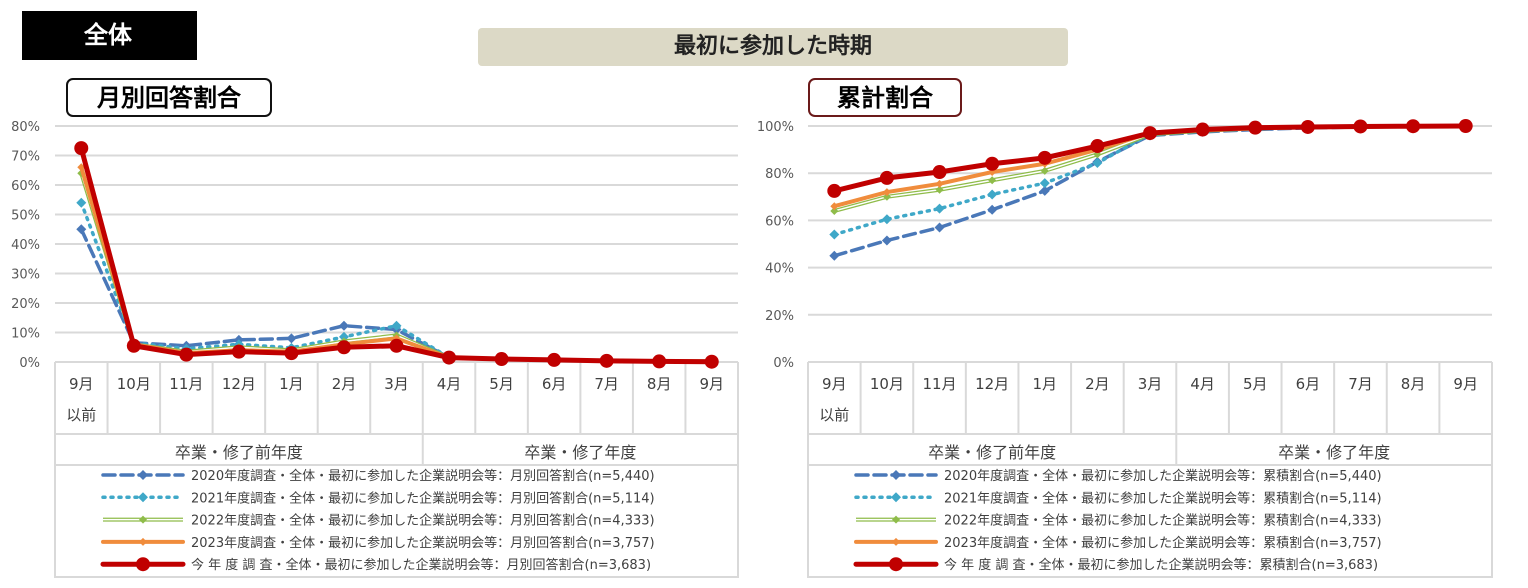 This screenshot has width=1528, height=588. I want to click on page-title: 最初に参加した時期, so click(773, 47).